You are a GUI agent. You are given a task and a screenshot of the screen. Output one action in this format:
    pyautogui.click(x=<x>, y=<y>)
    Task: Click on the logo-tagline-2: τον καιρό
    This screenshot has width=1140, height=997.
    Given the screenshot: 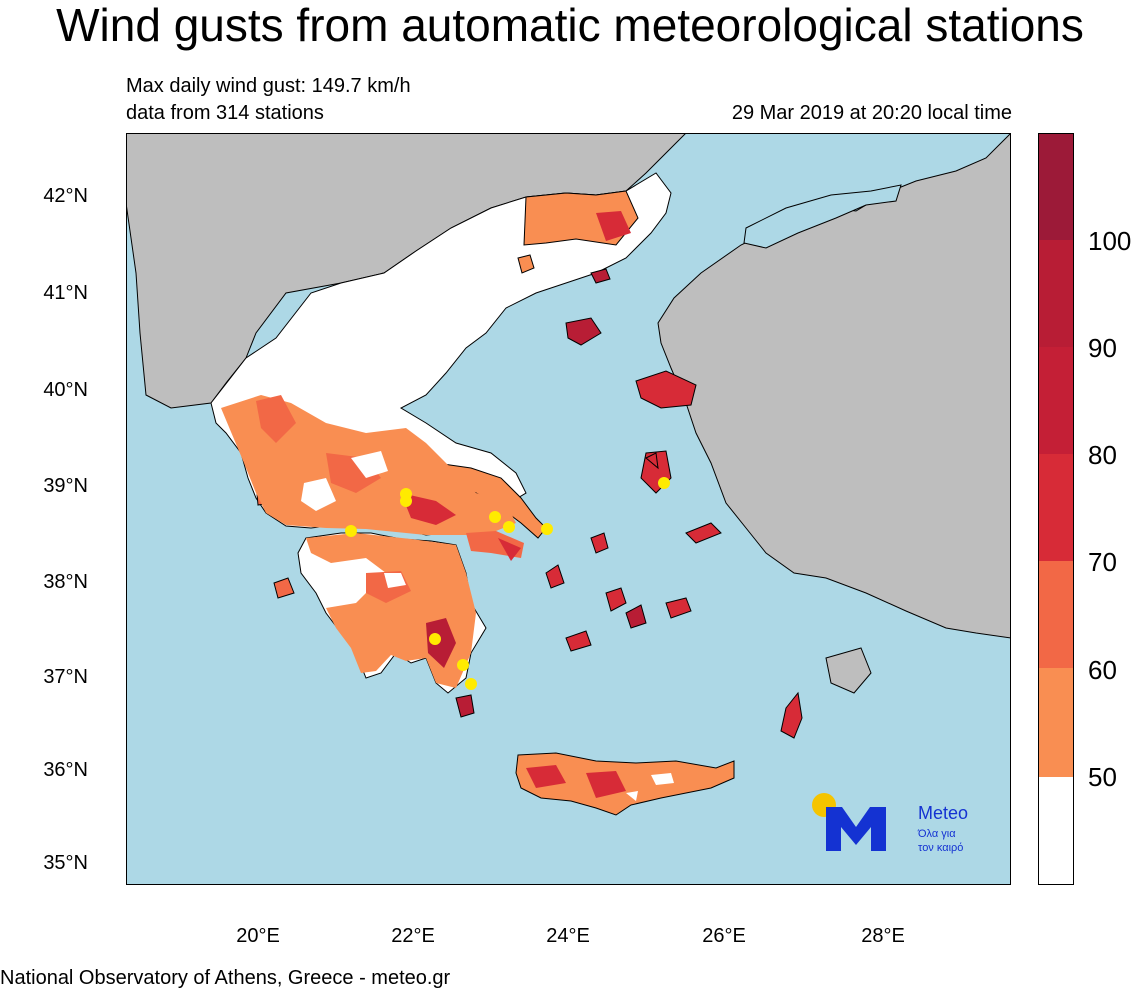 What is the action you would take?
    pyautogui.click(x=941, y=848)
    